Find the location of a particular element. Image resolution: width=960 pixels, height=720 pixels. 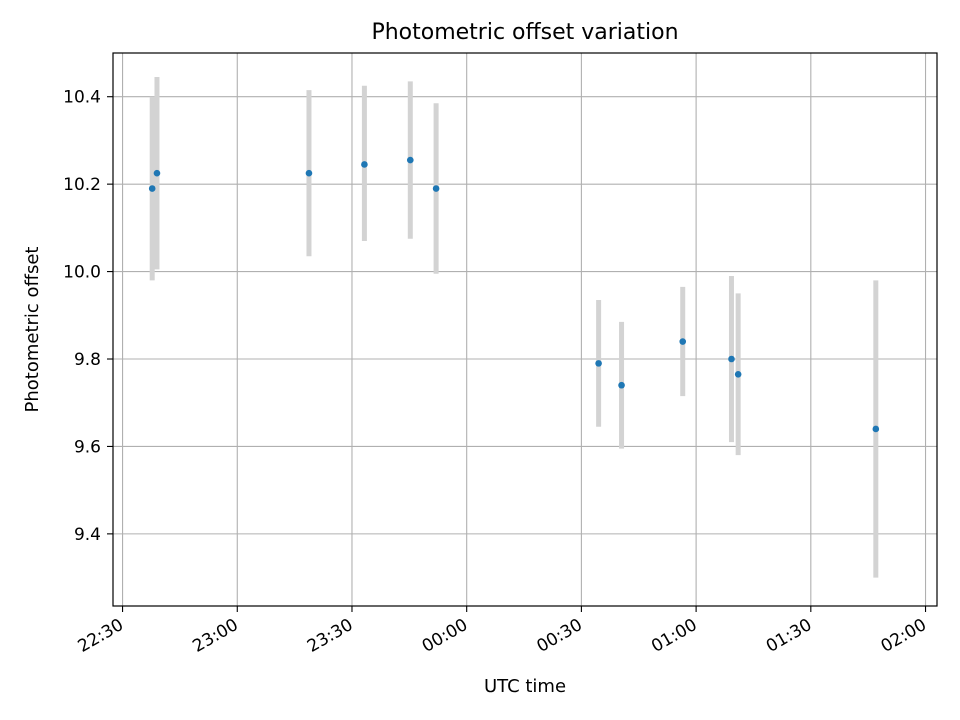

y-tick-label: 9.8 is located at coordinates (87, 360).